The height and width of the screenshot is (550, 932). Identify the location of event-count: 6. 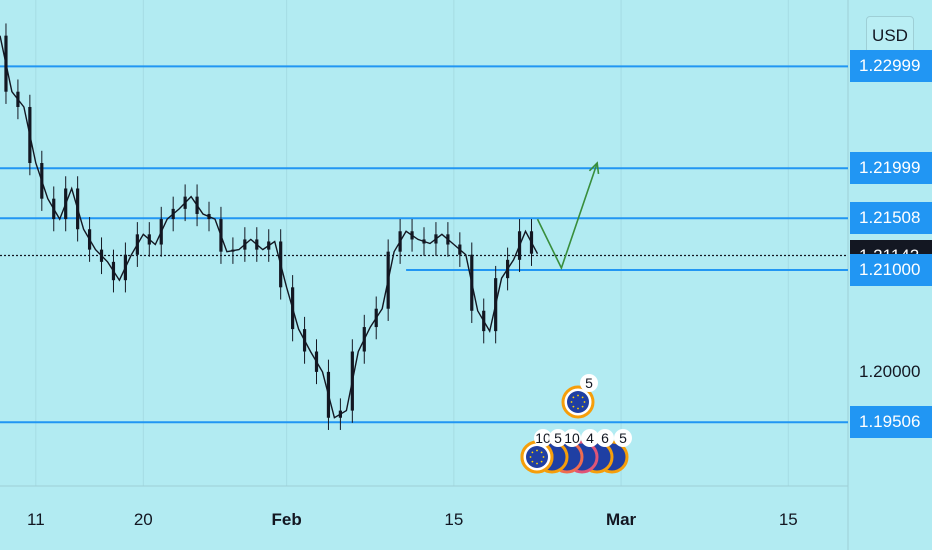
(605, 438).